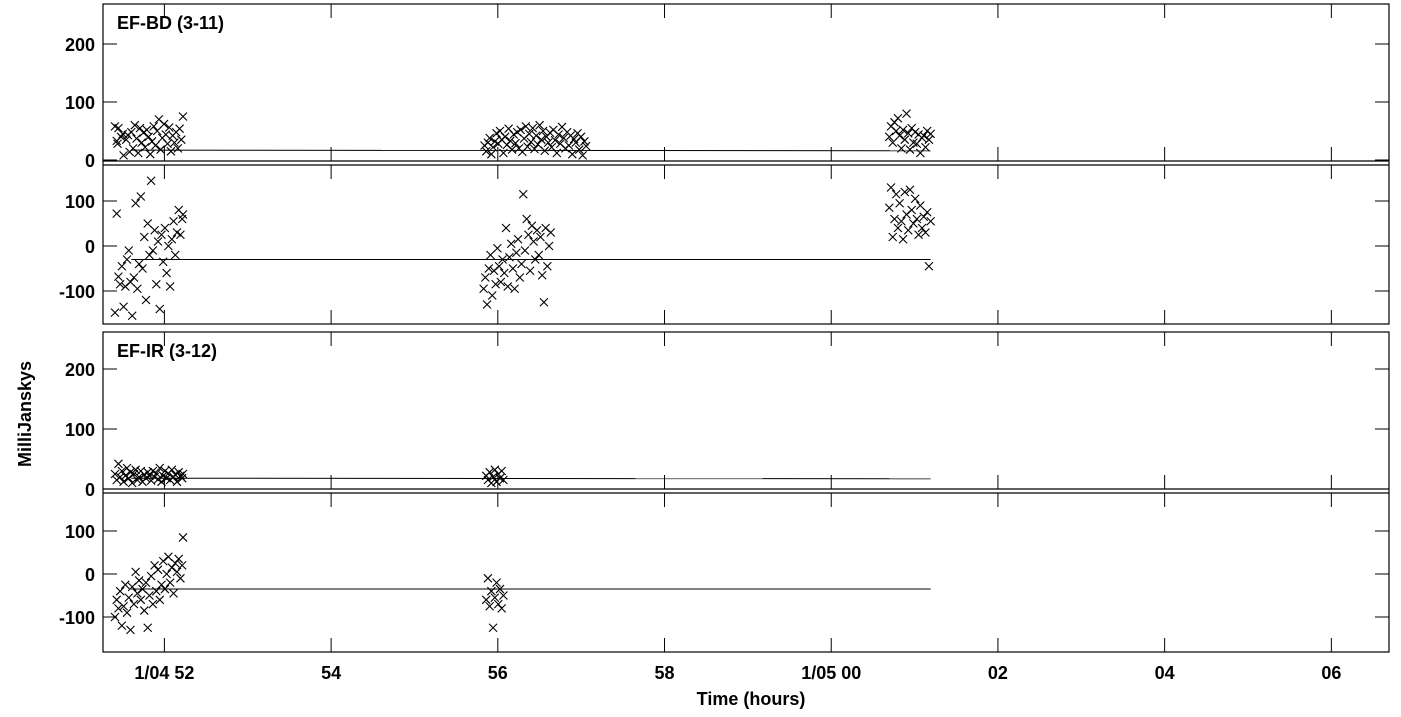 Image resolution: width=1401 pixels, height=717 pixels. What do you see at coordinates (1165, 673) in the screenshot?
I see `x-tick-label: 04` at bounding box center [1165, 673].